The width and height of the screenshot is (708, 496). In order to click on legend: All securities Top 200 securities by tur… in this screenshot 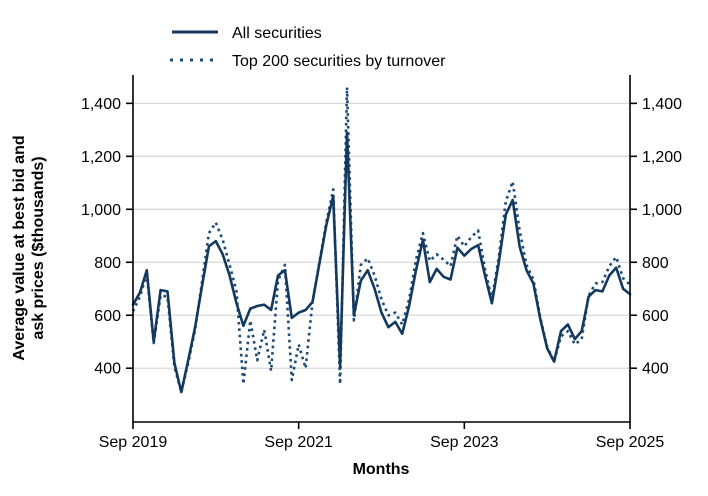, I will do `click(308, 47)`.